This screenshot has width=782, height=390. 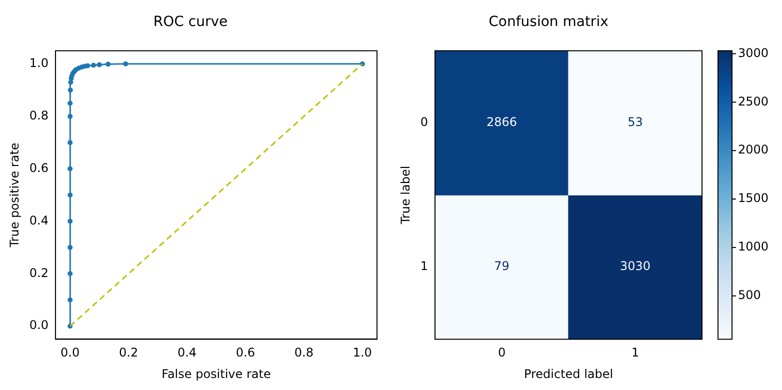 What do you see at coordinates (128, 353) in the screenshot?
I see `x-tick-label: 0.2` at bounding box center [128, 353].